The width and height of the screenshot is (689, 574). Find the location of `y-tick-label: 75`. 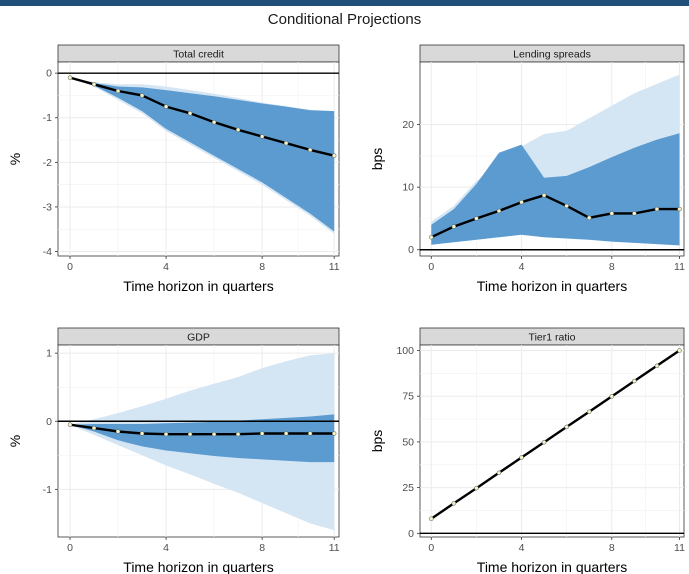

y-tick-label: 75 is located at coordinates (408, 397).